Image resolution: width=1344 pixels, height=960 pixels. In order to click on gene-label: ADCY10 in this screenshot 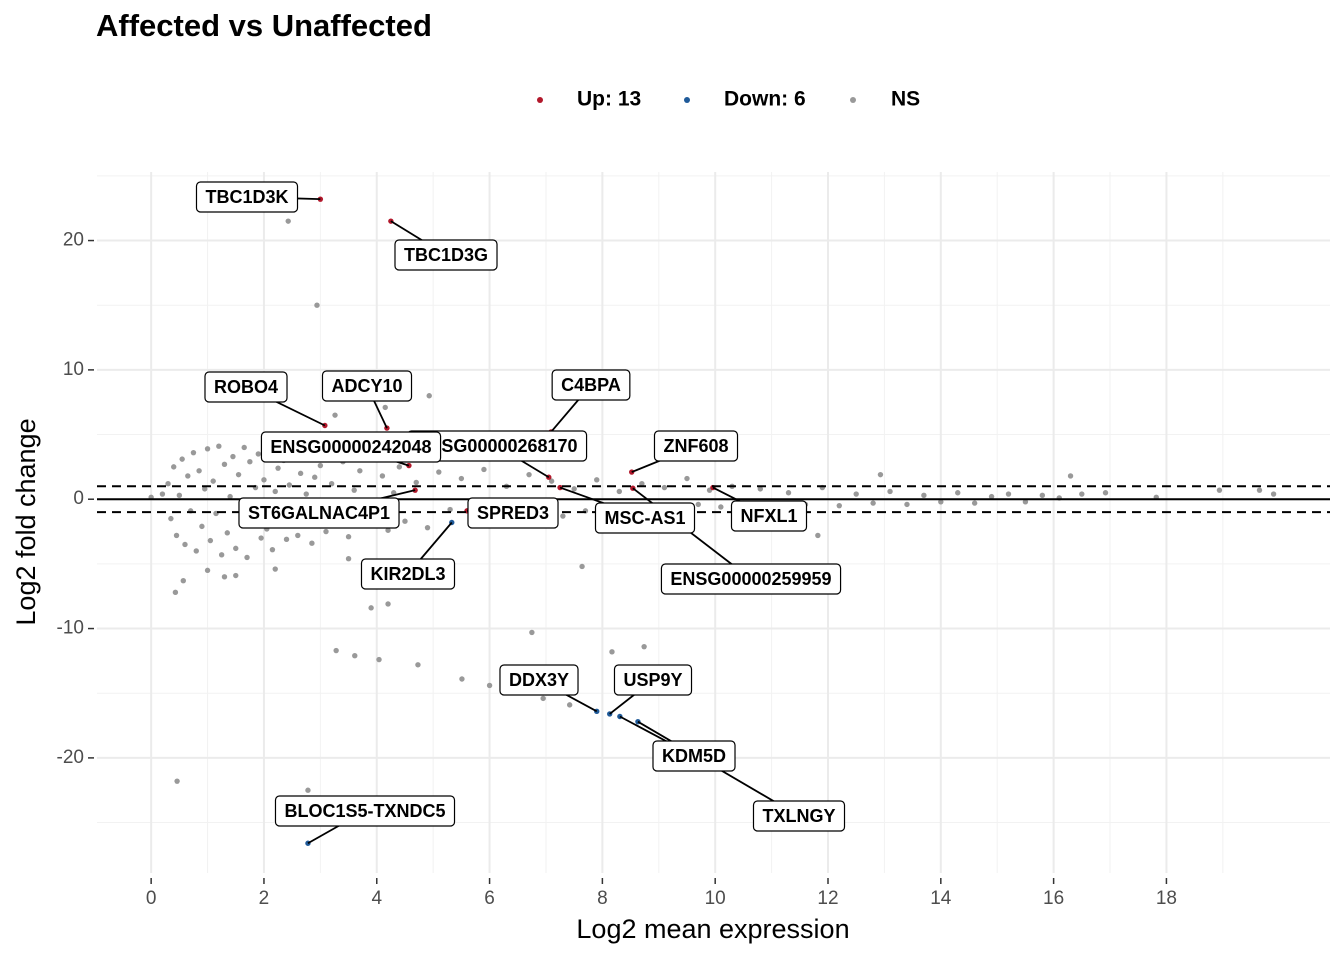, I will do `click(367, 386)`.